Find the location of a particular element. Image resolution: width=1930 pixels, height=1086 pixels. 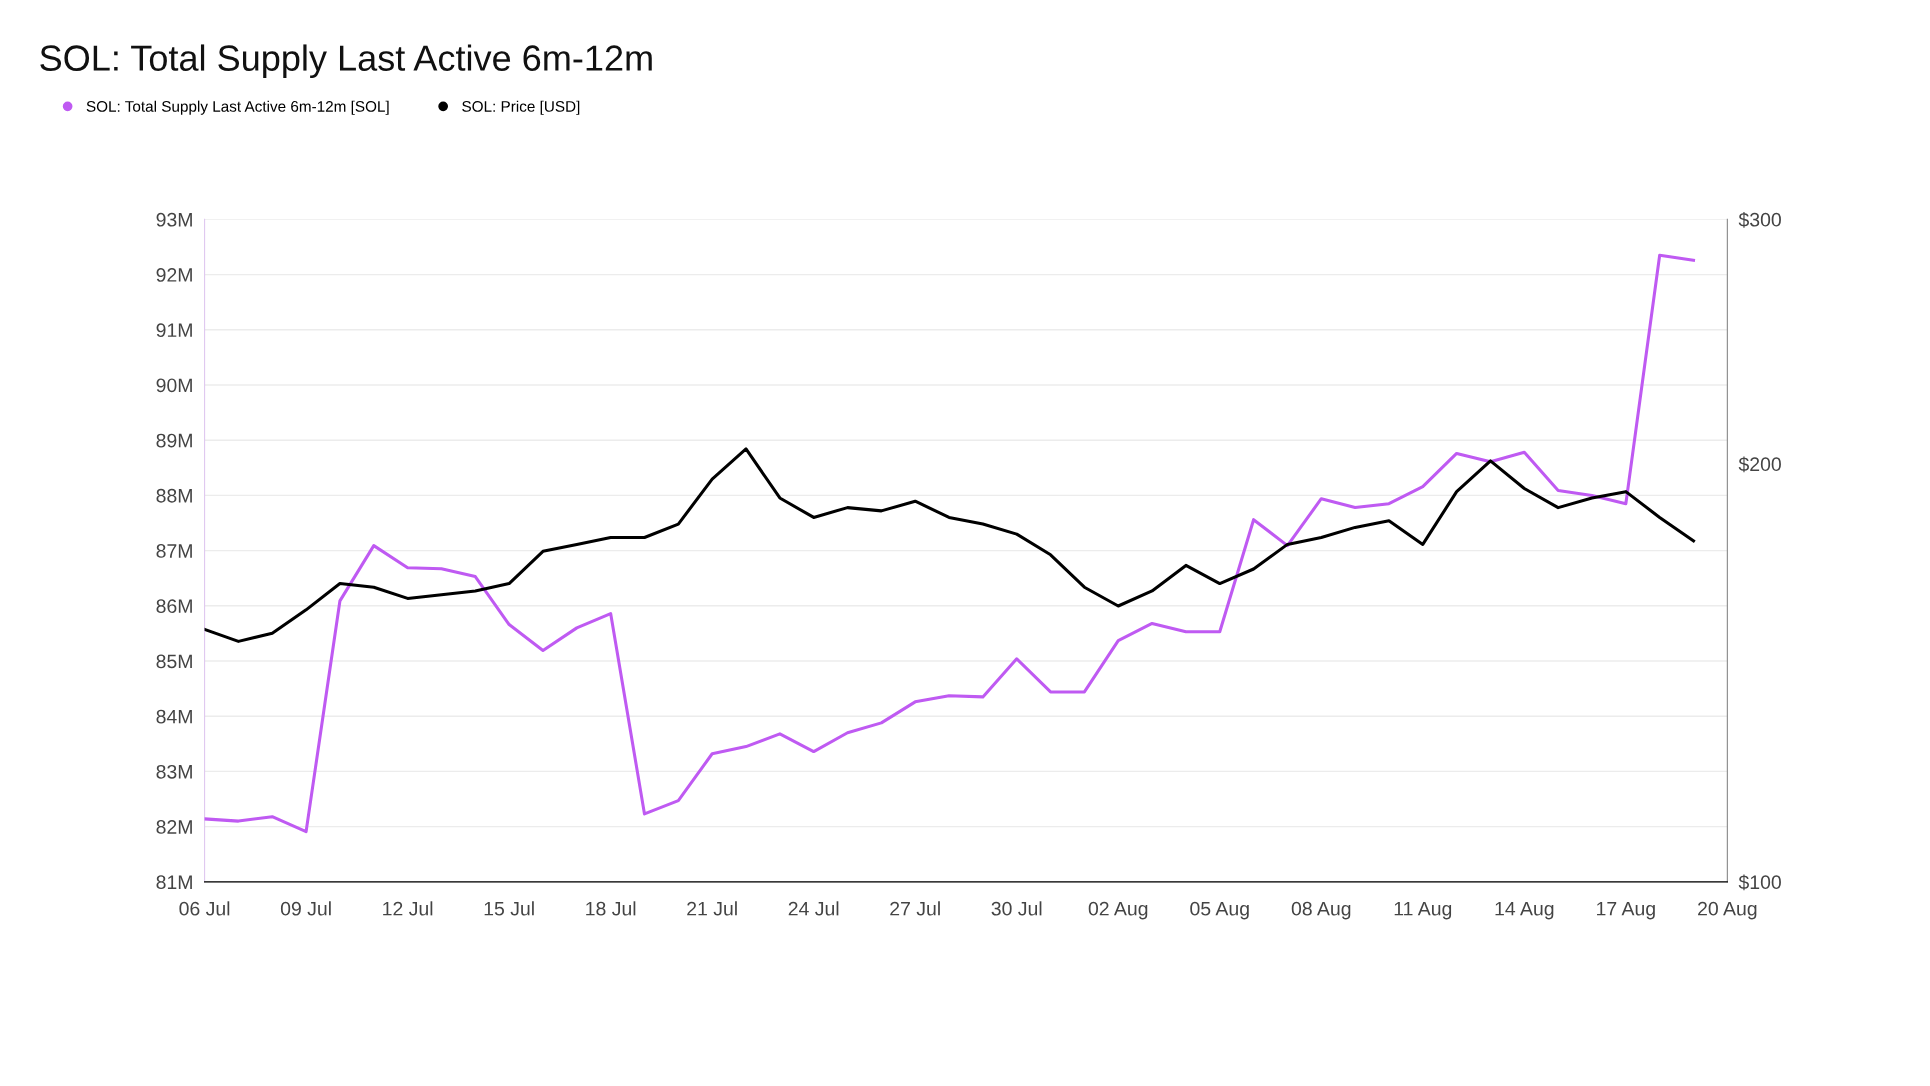

x-tick-label: 27 Jul is located at coordinates (915, 908).